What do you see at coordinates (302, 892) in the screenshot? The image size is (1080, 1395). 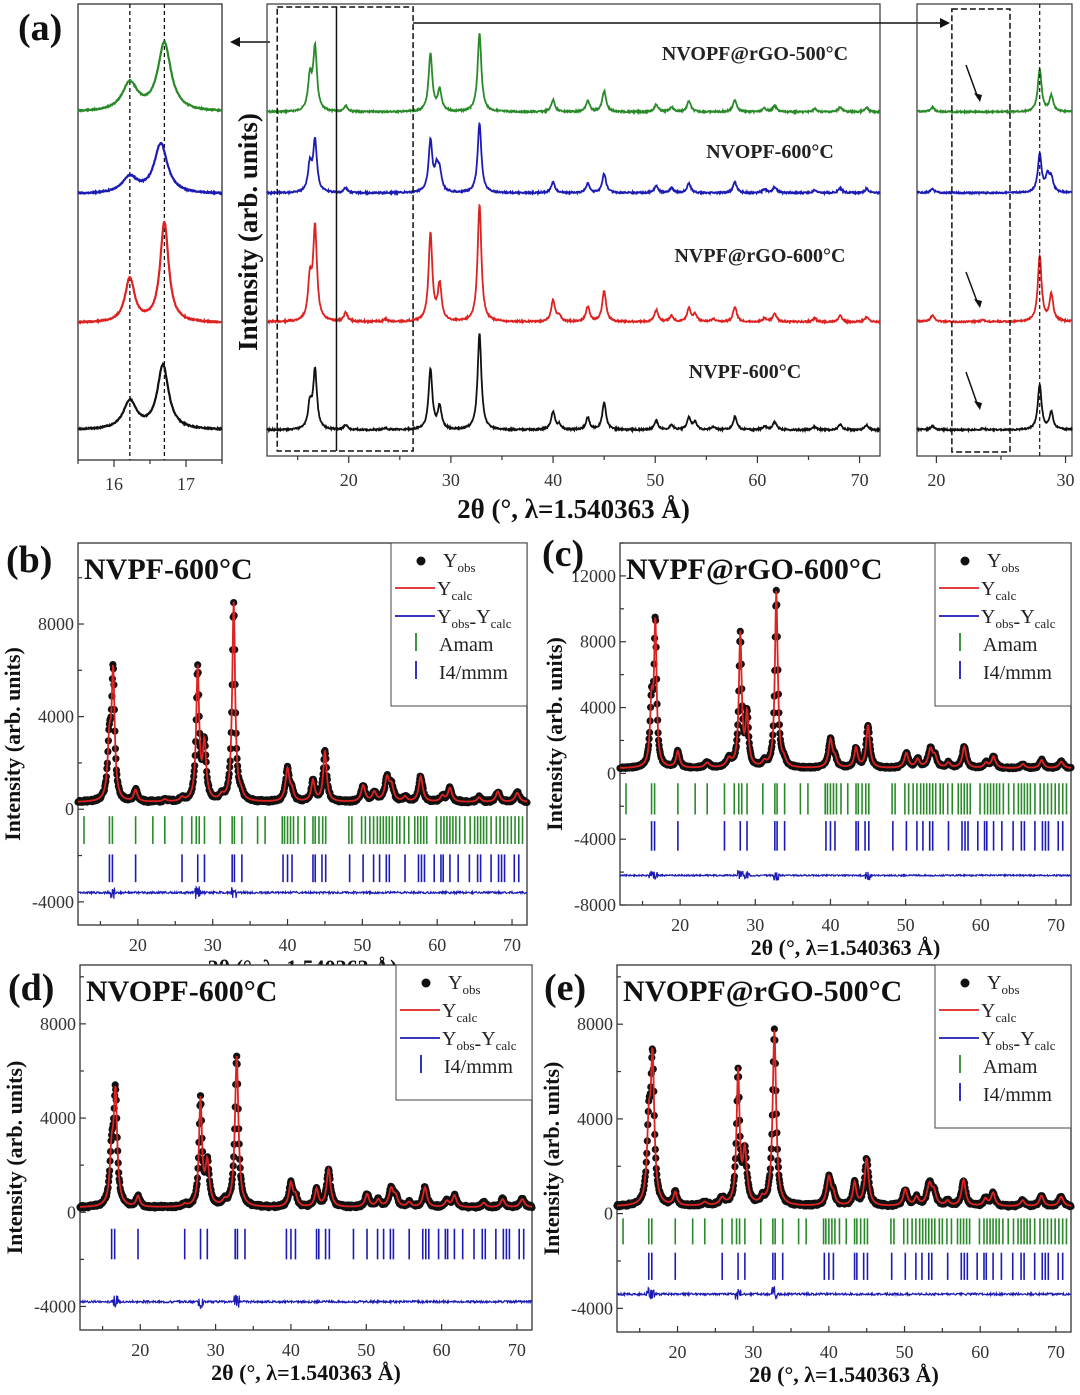 I see `difference-line` at bounding box center [302, 892].